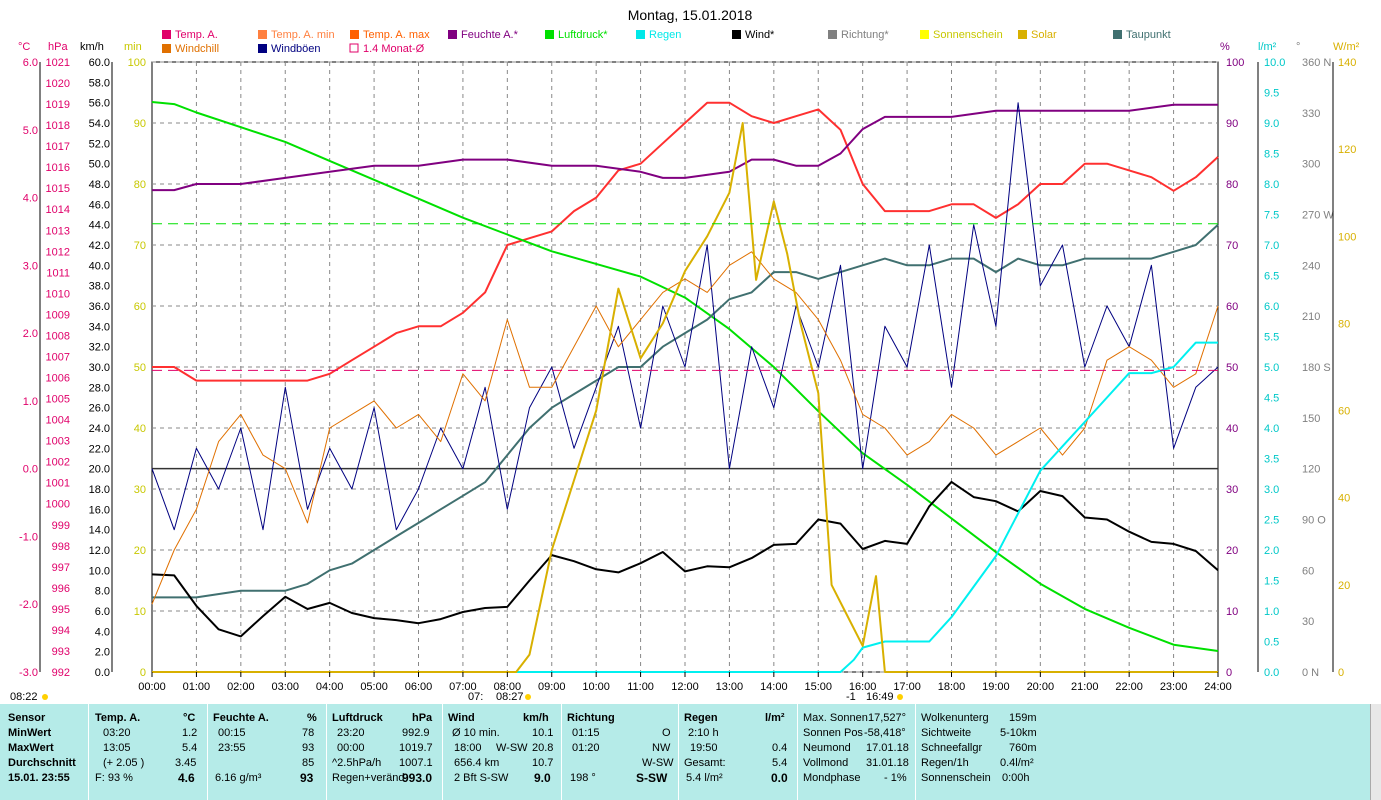 The width and height of the screenshot is (1381, 800). Describe the element at coordinates (945, 763) in the screenshot. I see `rain1h-label: Regen/1h` at that location.